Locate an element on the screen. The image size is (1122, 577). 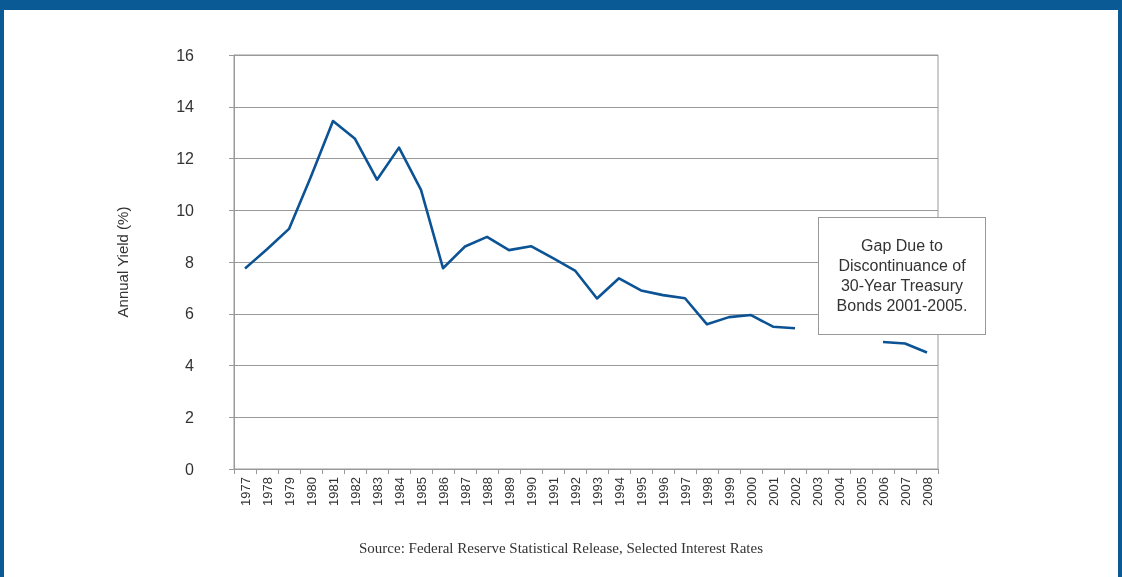
x-tick-label: 1995 is located at coordinates (641, 491).